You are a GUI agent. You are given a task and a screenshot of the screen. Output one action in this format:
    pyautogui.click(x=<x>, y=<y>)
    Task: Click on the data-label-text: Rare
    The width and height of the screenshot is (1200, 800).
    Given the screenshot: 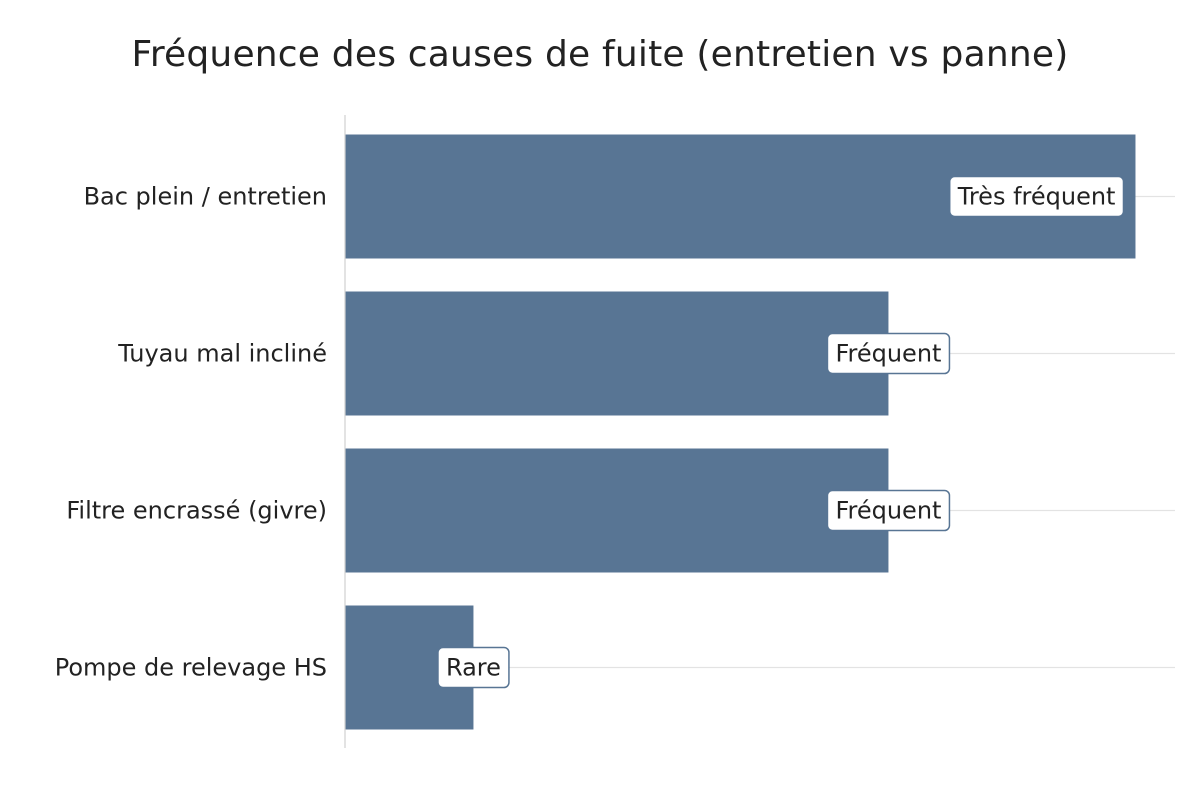 What is the action you would take?
    pyautogui.click(x=473, y=668)
    